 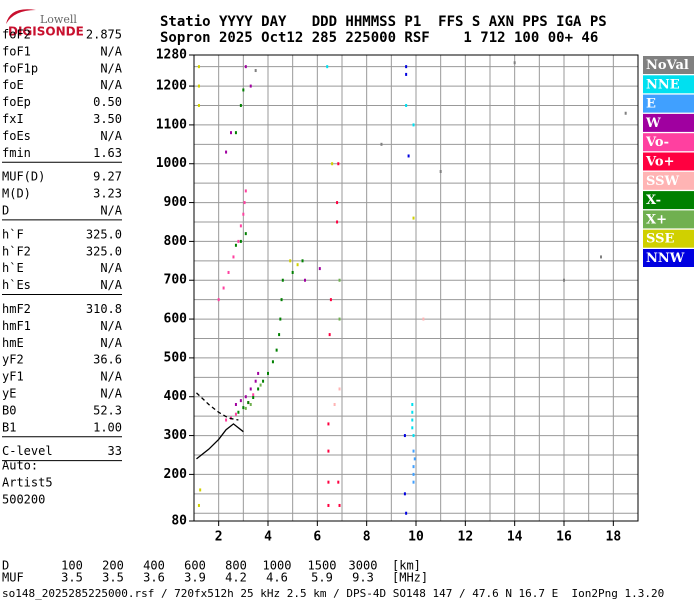 I want to click on unit: [MHz], so click(x=410, y=578).